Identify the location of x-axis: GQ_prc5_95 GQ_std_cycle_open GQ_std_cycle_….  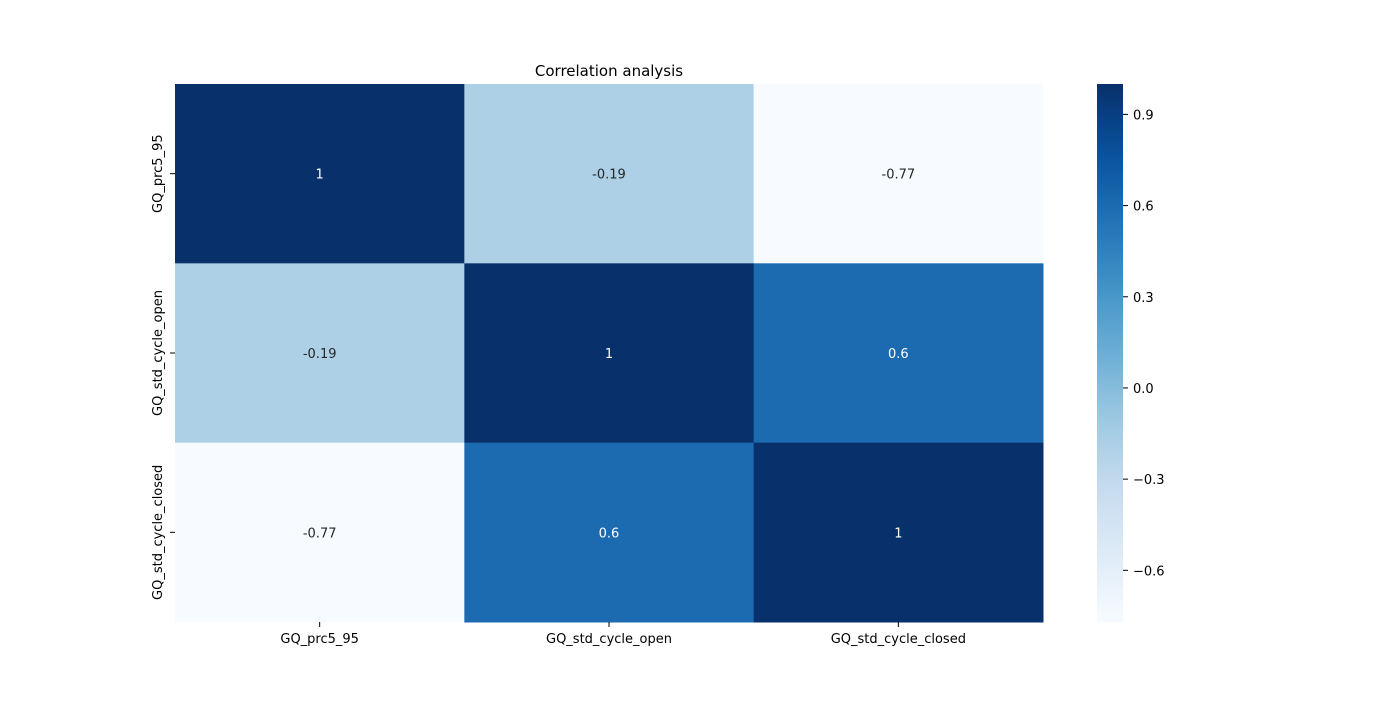
(623, 634).